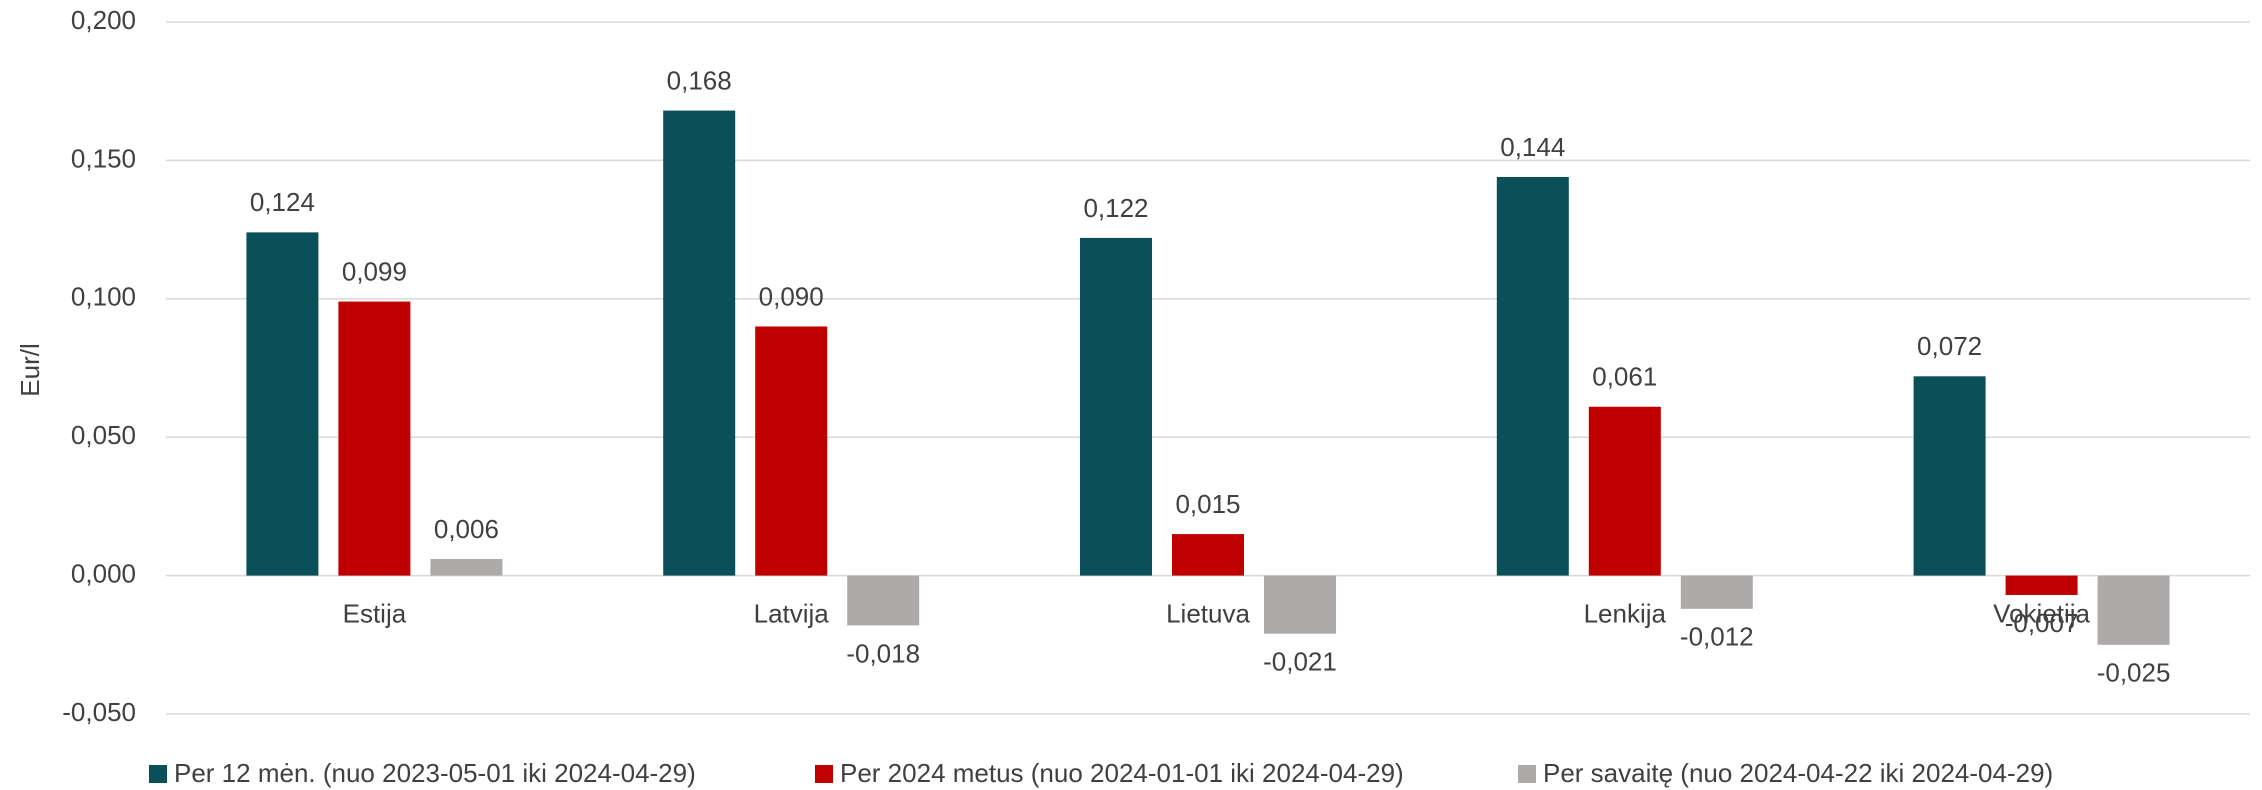  What do you see at coordinates (1949, 346) in the screenshot?
I see `data-label: 0,072` at bounding box center [1949, 346].